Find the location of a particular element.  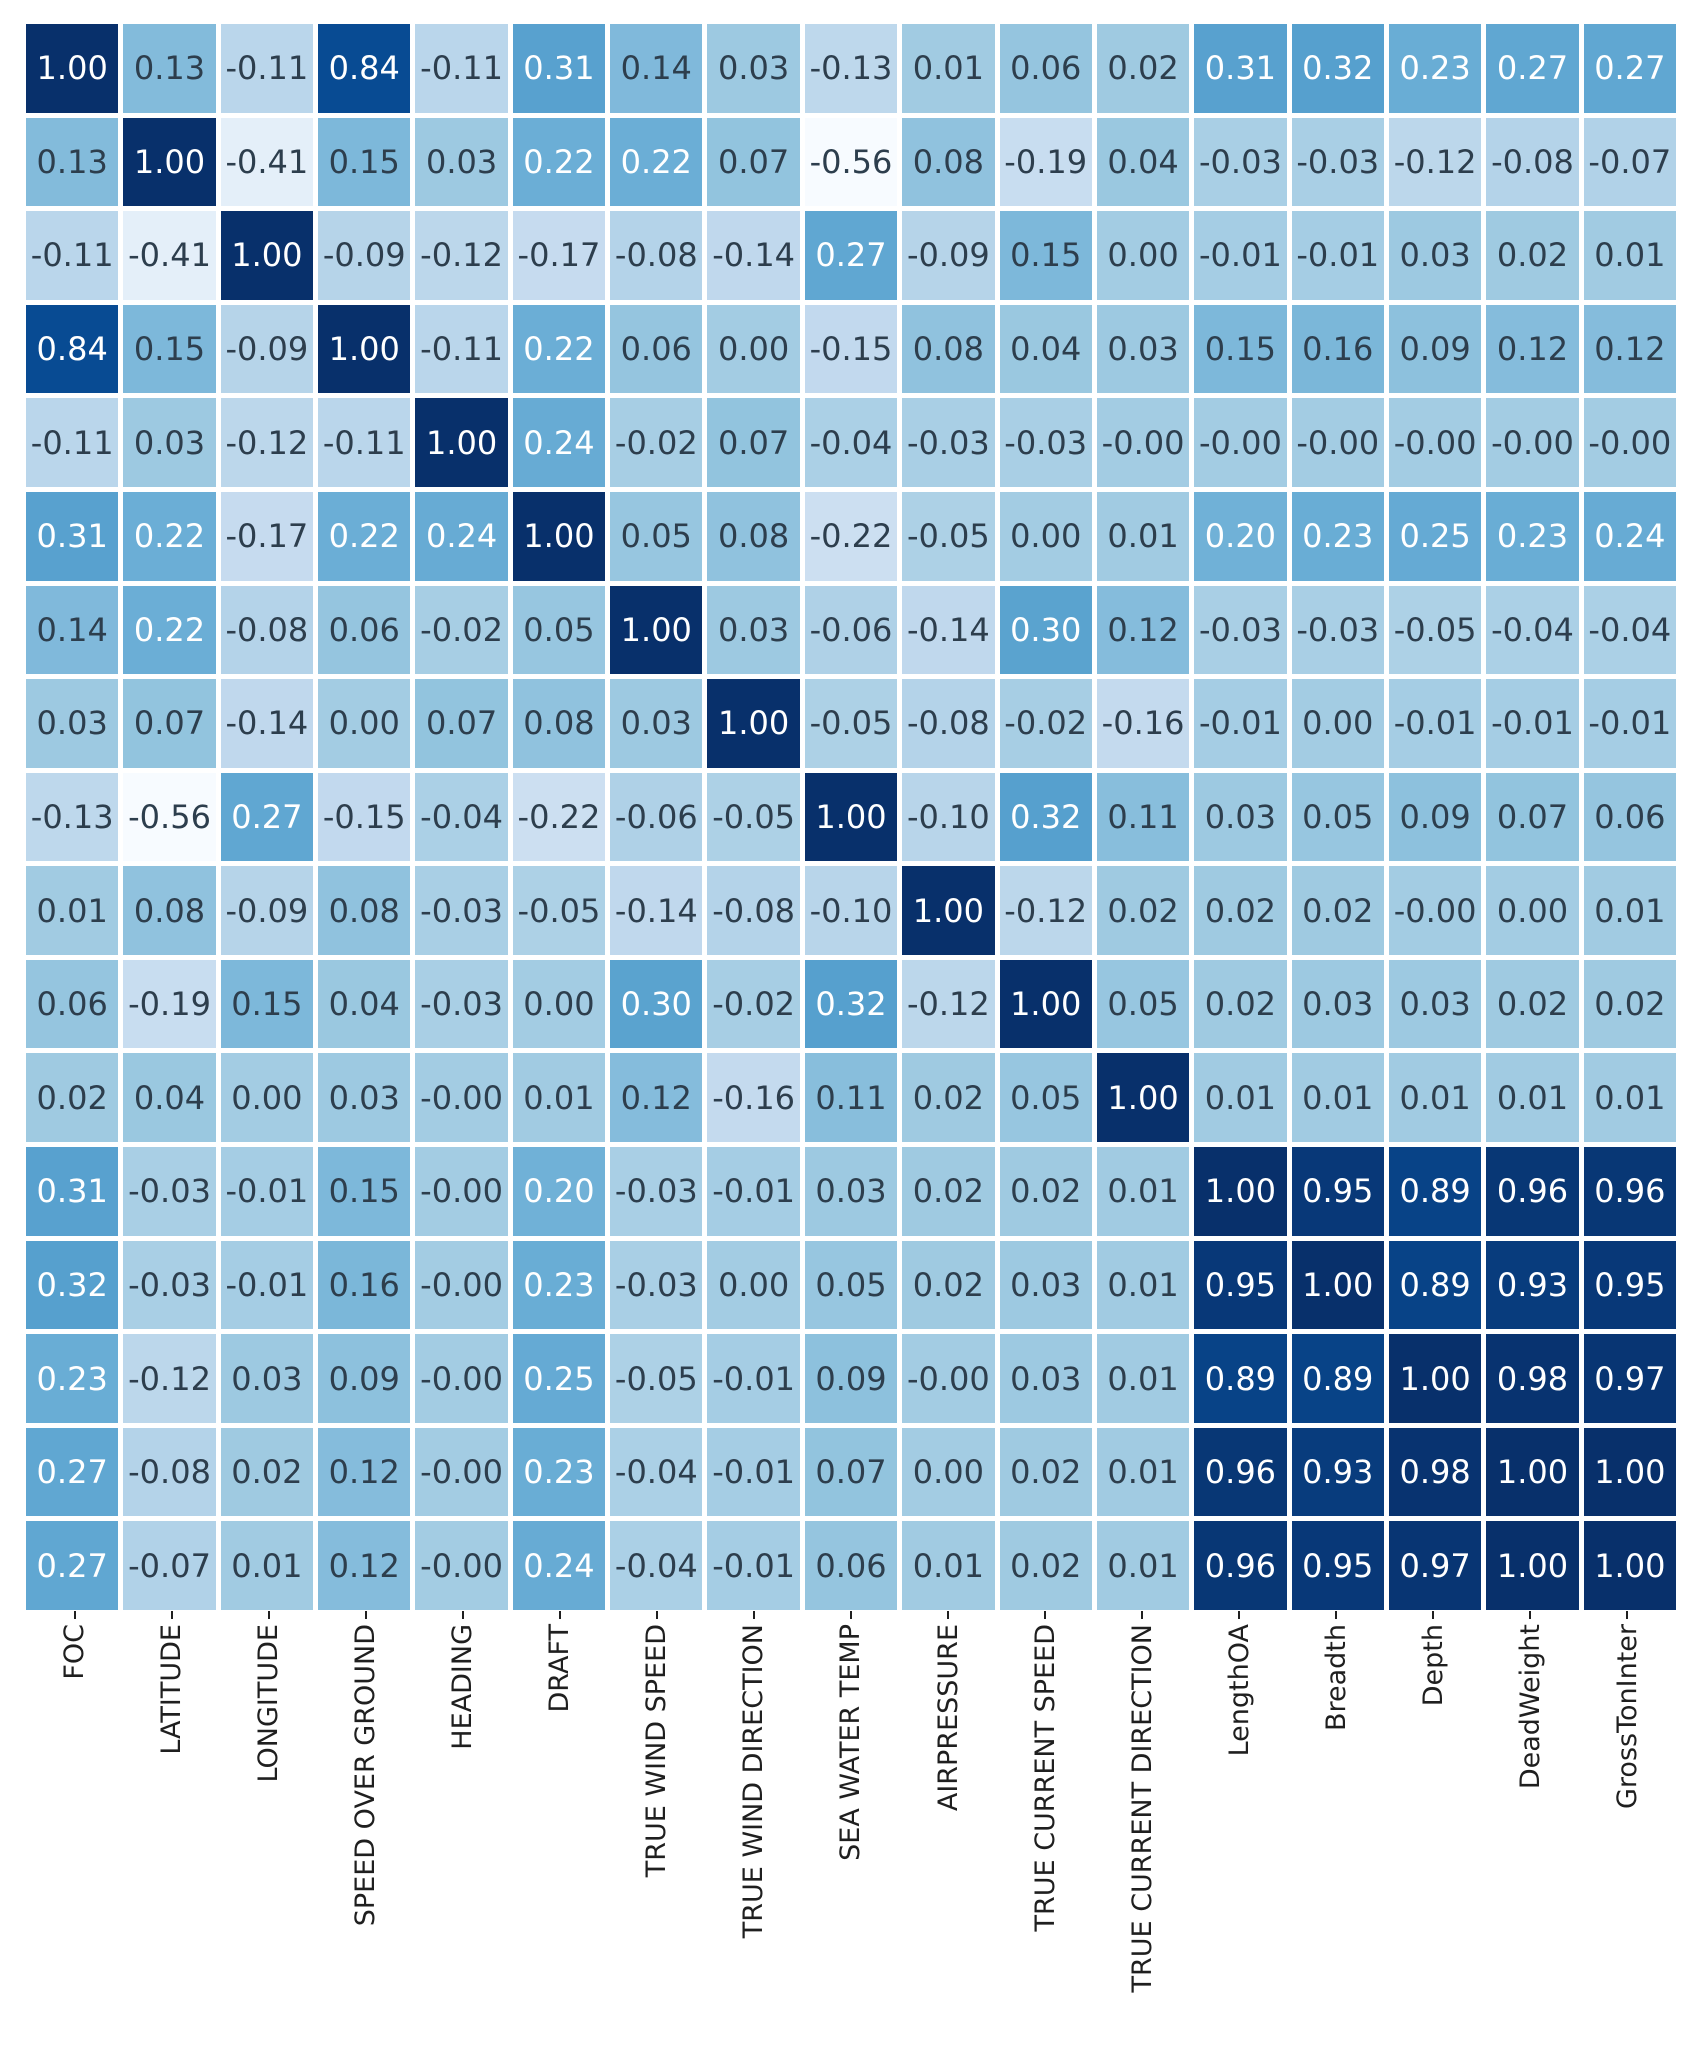

x-axis-label: Breadth is located at coordinates (1336, 1678).